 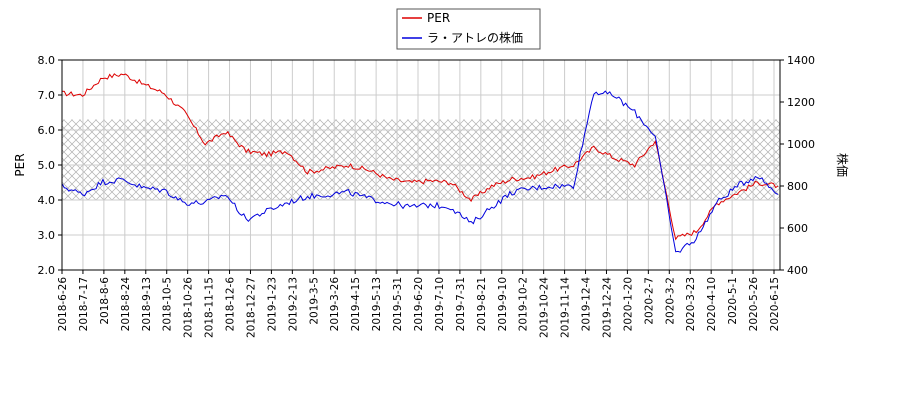 What do you see at coordinates (545, 307) in the screenshot?
I see `x-tick-label: 2019-10-24` at bounding box center [545, 307].